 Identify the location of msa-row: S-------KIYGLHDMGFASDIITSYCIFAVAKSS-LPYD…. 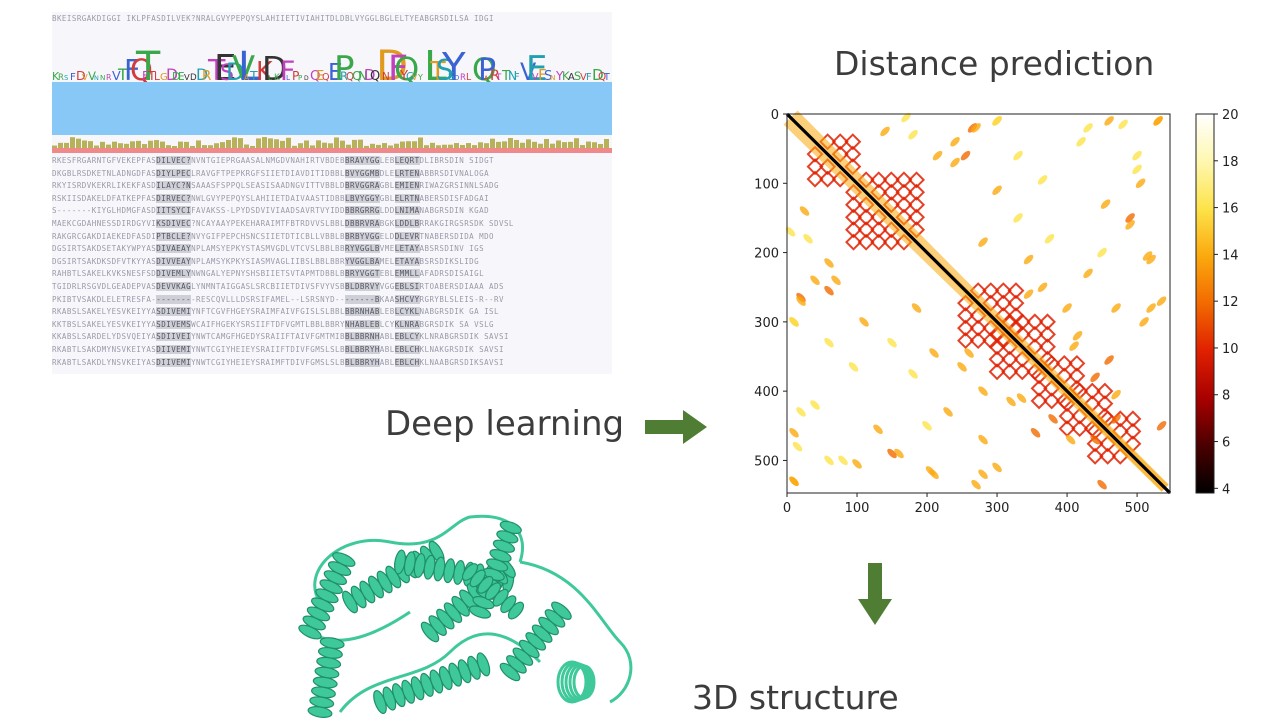
(271, 211).